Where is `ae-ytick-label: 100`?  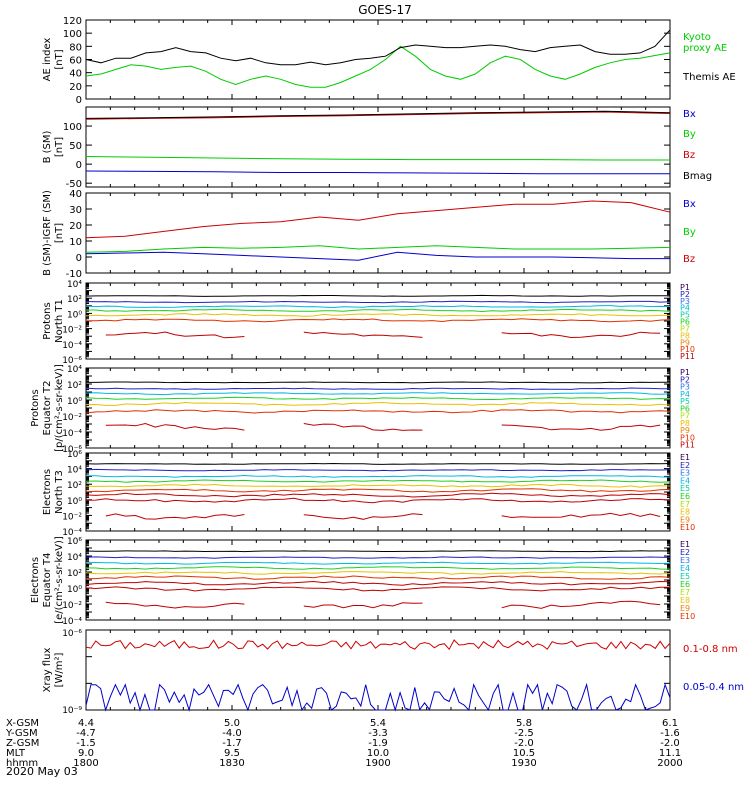 ae-ytick-label: 100 is located at coordinates (72, 34).